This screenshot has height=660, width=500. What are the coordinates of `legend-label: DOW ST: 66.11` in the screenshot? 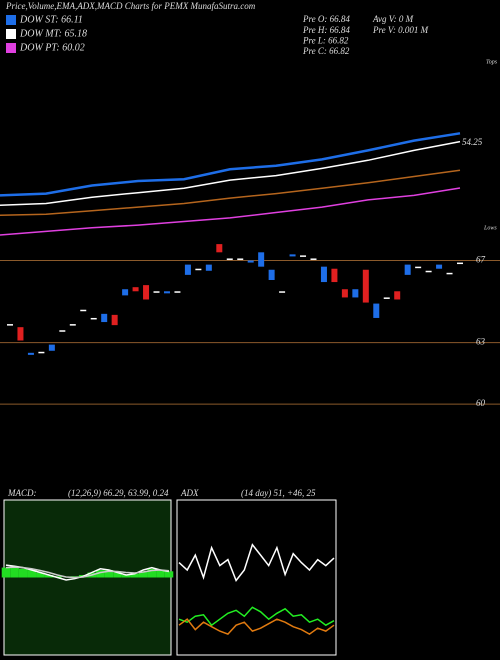 It's located at (51, 19).